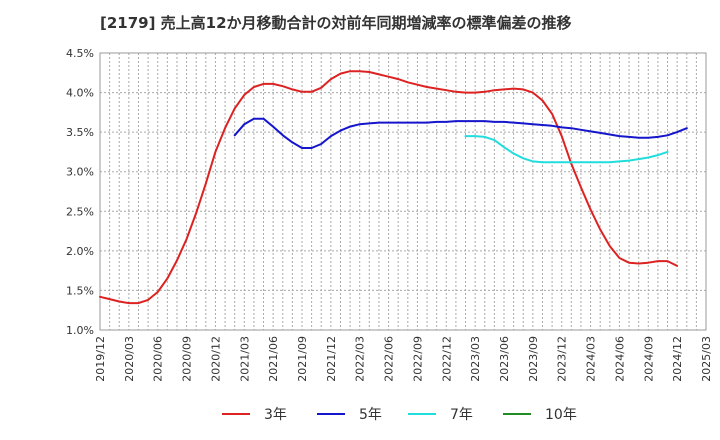  Describe the element at coordinates (566, 149) in the screenshot. I see `series-line-7年` at that location.